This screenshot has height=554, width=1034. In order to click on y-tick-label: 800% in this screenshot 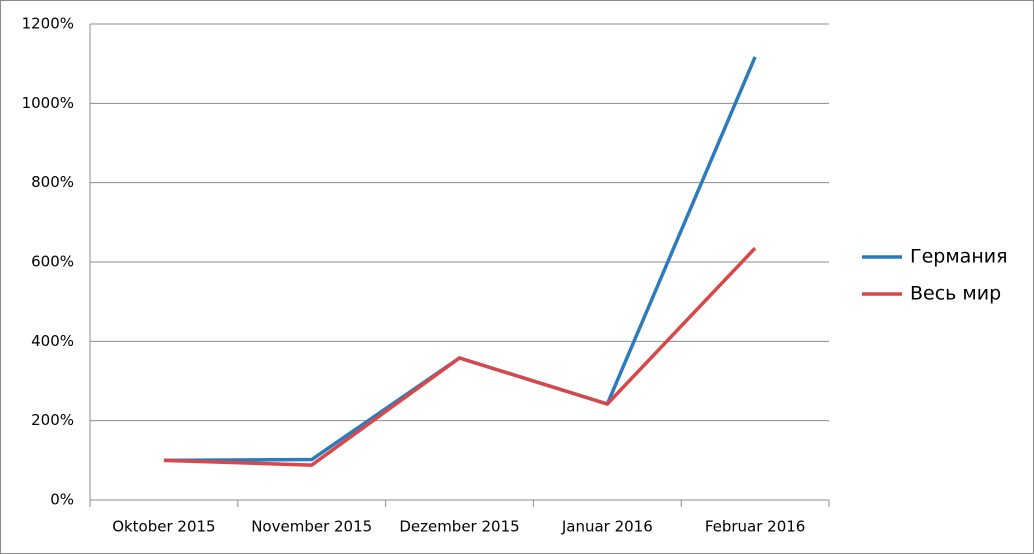, I will do `click(52, 182)`.